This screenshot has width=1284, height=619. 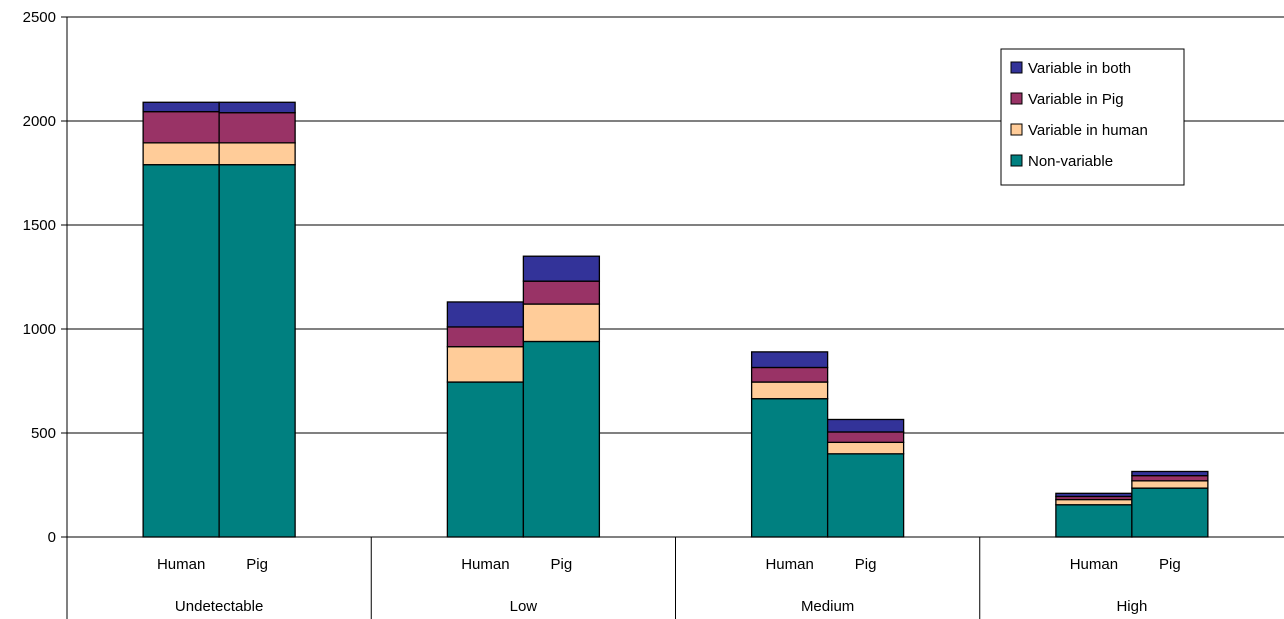 I want to click on group-label-medium: Medium, so click(x=827, y=606).